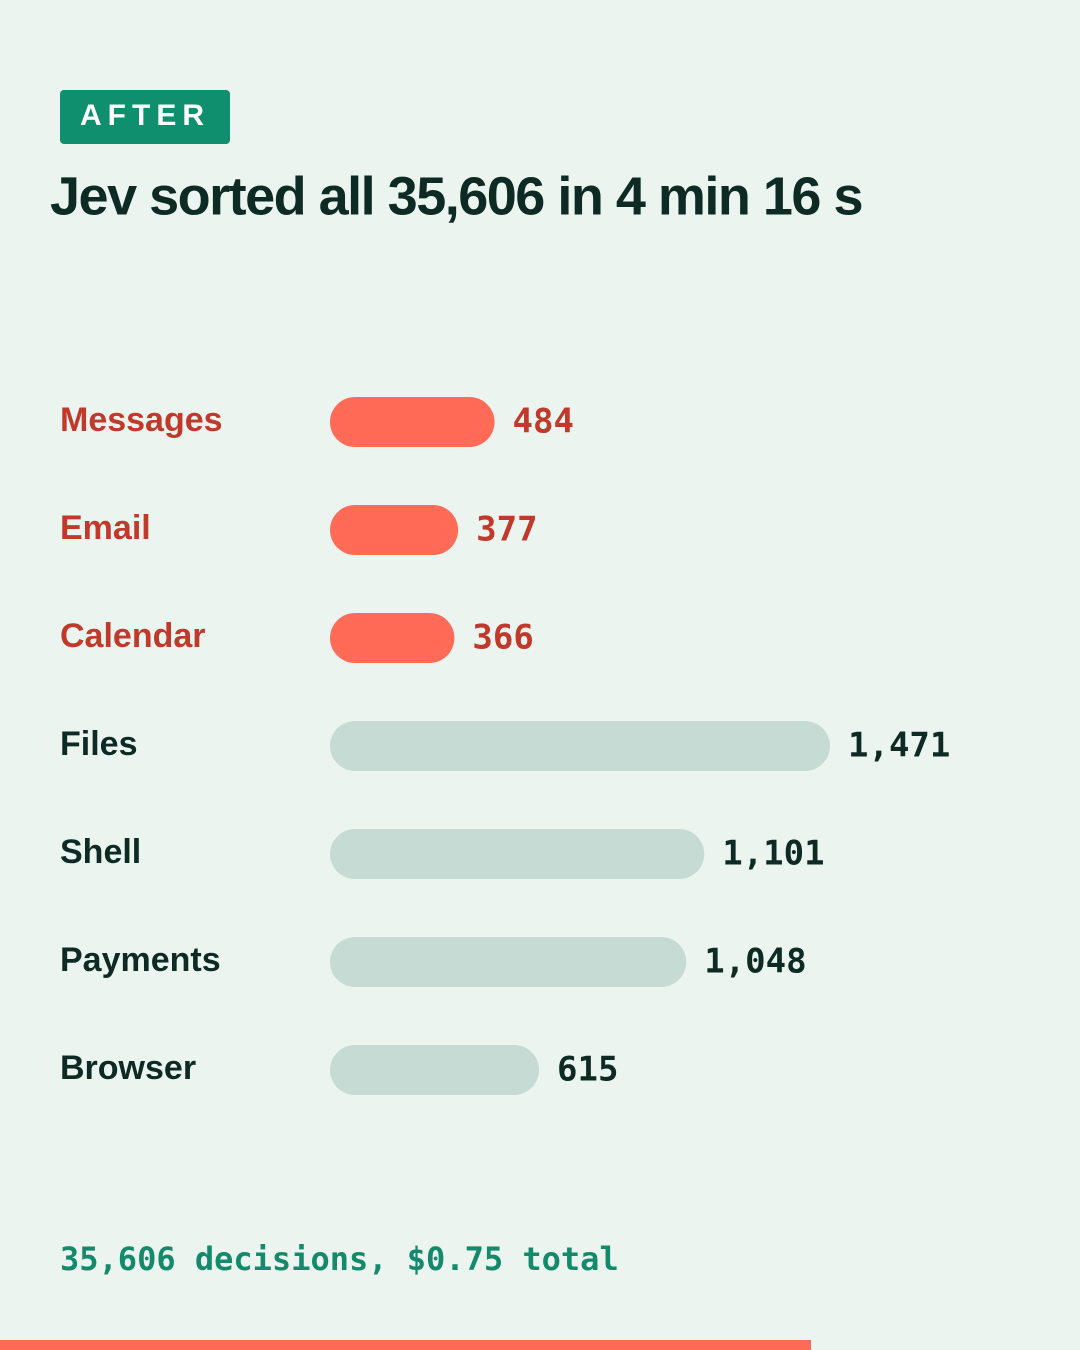 This screenshot has height=1350, width=1080. I want to click on value-label: 1,048, so click(755, 962).